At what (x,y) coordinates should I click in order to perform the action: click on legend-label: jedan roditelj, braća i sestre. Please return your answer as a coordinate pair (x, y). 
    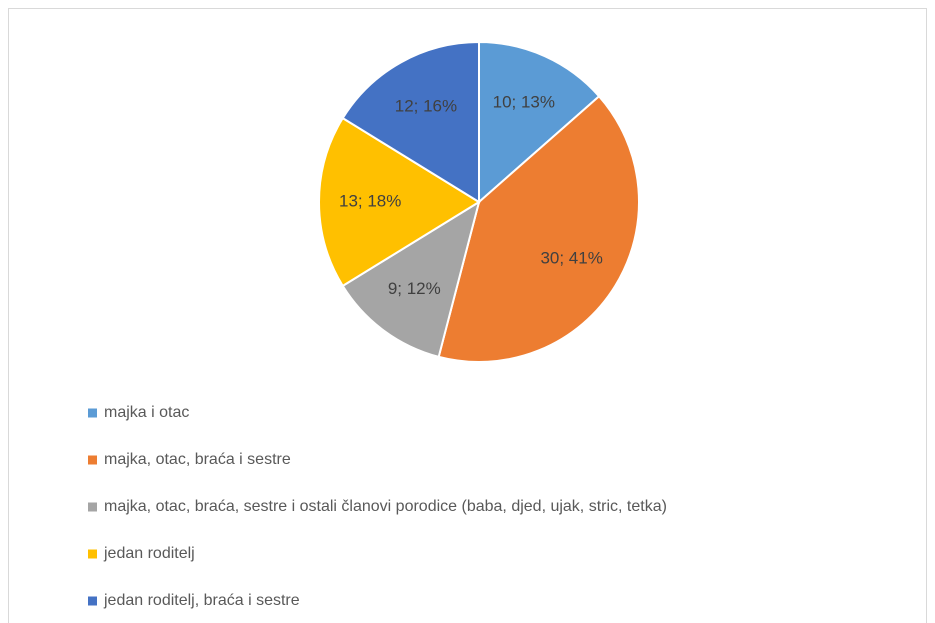
    Looking at the image, I should click on (201, 600).